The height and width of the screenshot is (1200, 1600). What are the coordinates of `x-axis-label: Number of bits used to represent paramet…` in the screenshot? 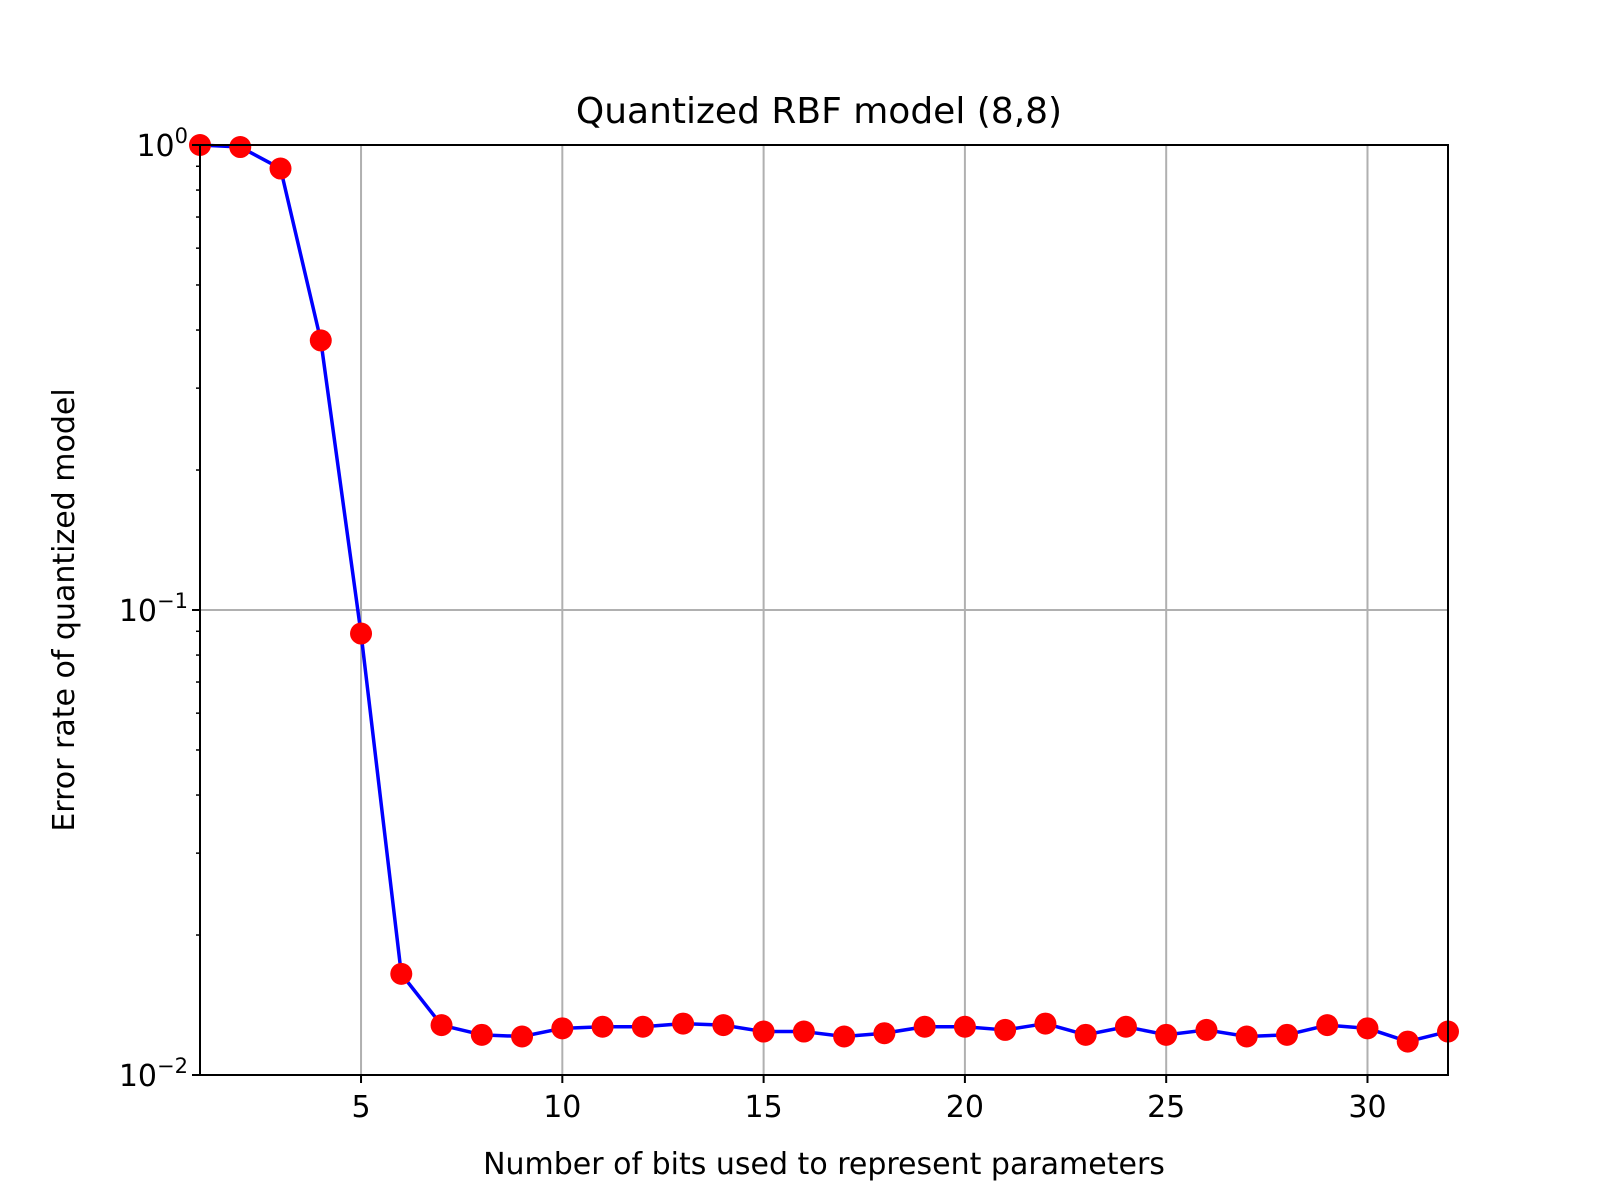 It's located at (824, 1164).